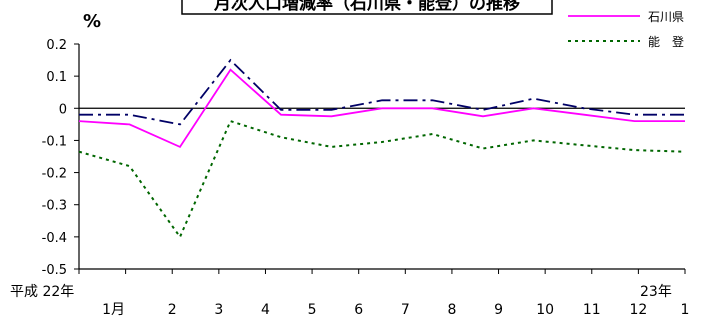  What do you see at coordinates (54, 238) in the screenshot?
I see `y-tick-label: -0.4` at bounding box center [54, 238].